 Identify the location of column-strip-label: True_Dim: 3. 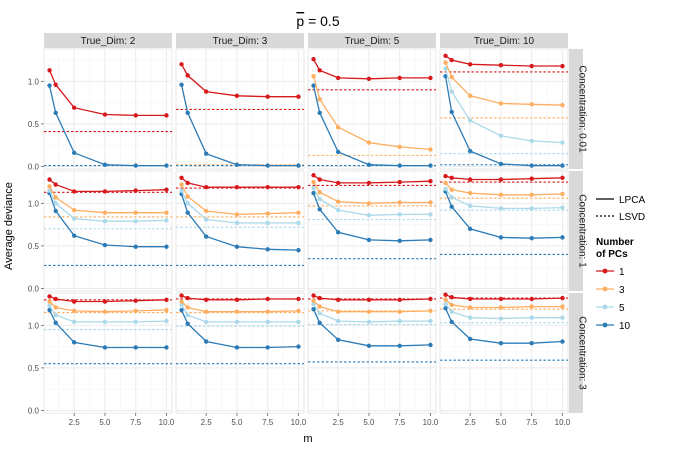
(240, 41).